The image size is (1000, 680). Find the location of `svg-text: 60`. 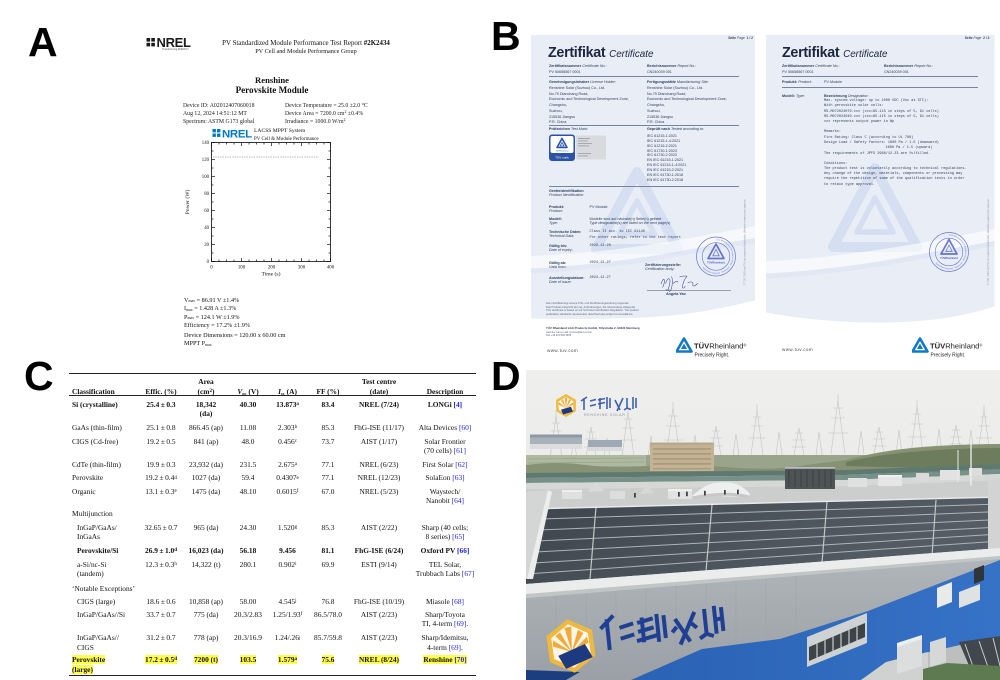

svg-text: 60 is located at coordinates (206, 211).